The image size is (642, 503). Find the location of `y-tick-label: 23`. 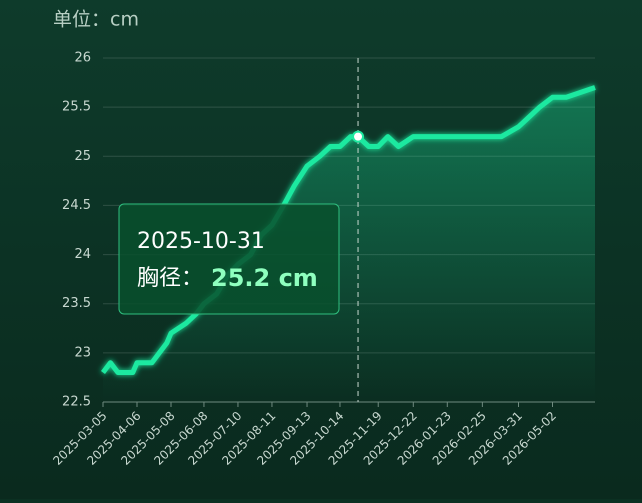

y-tick-label: 23 is located at coordinates (82, 352).